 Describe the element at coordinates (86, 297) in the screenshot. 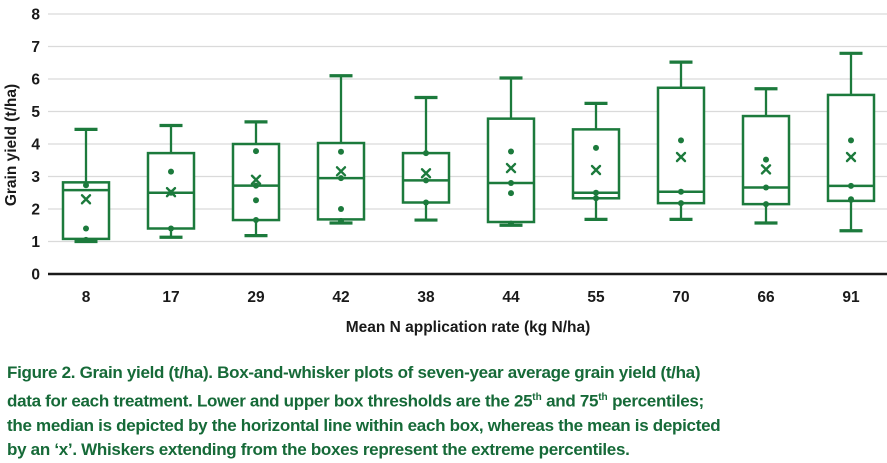

I see `x-tick-label: 8` at that location.